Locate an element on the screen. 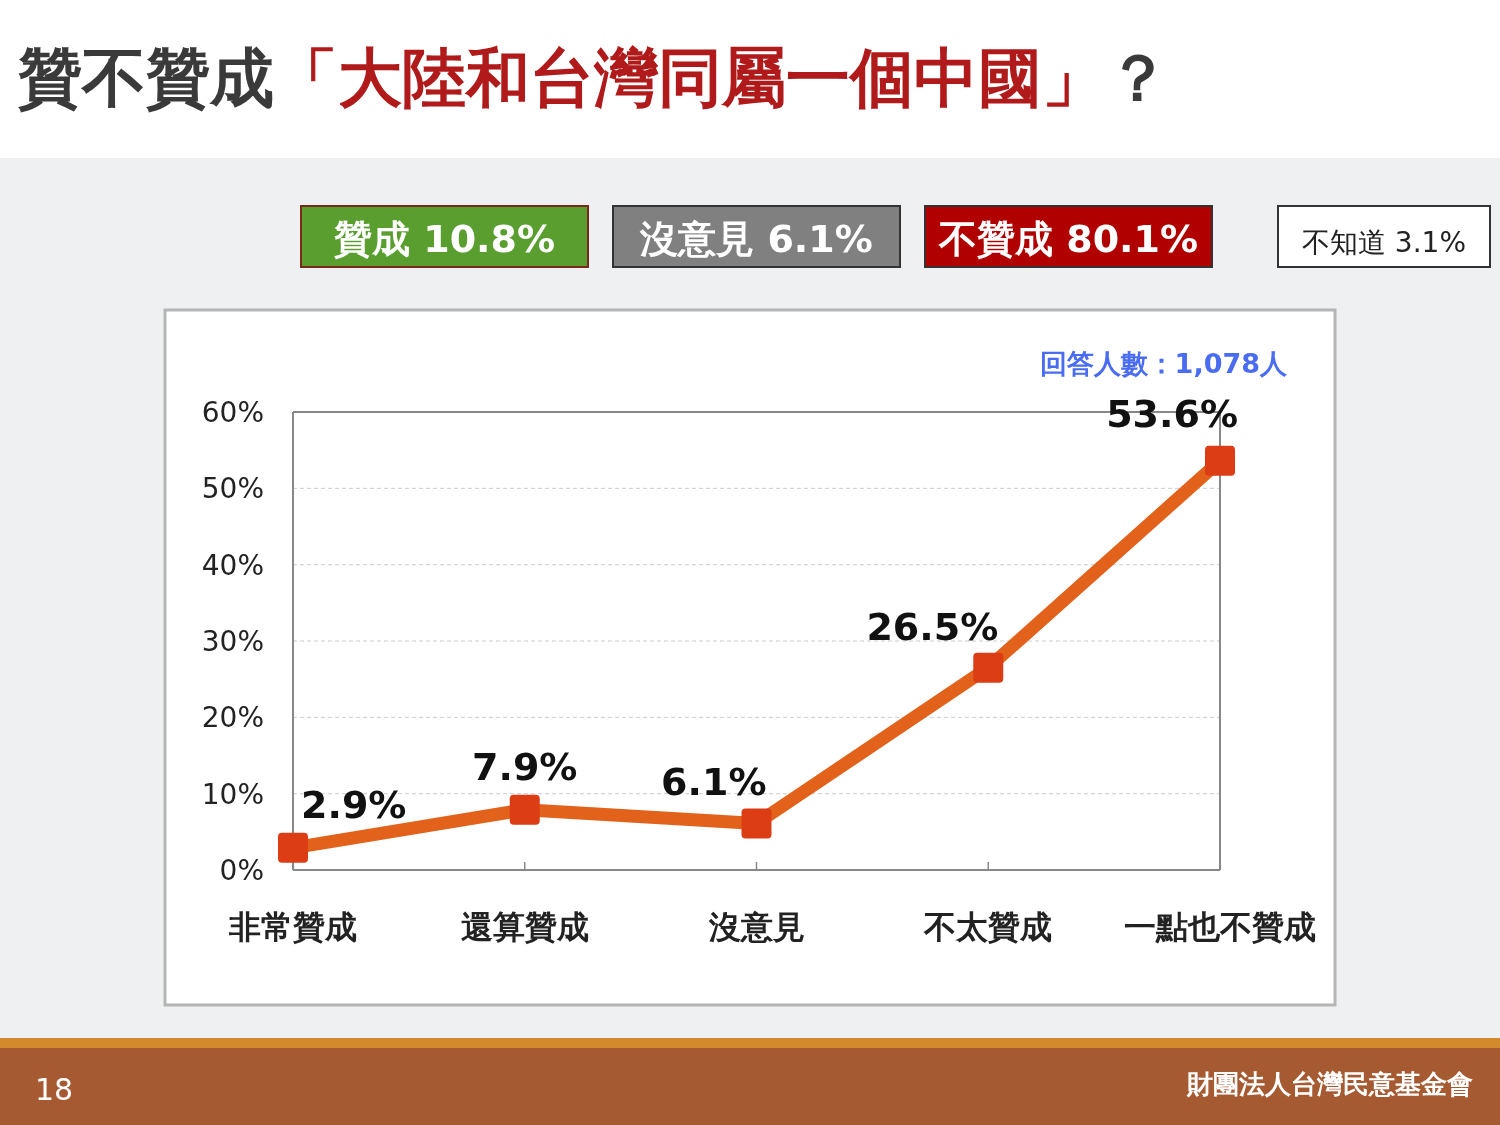 The image size is (1500, 1125). y-tick-label: 50% is located at coordinates (232, 489).